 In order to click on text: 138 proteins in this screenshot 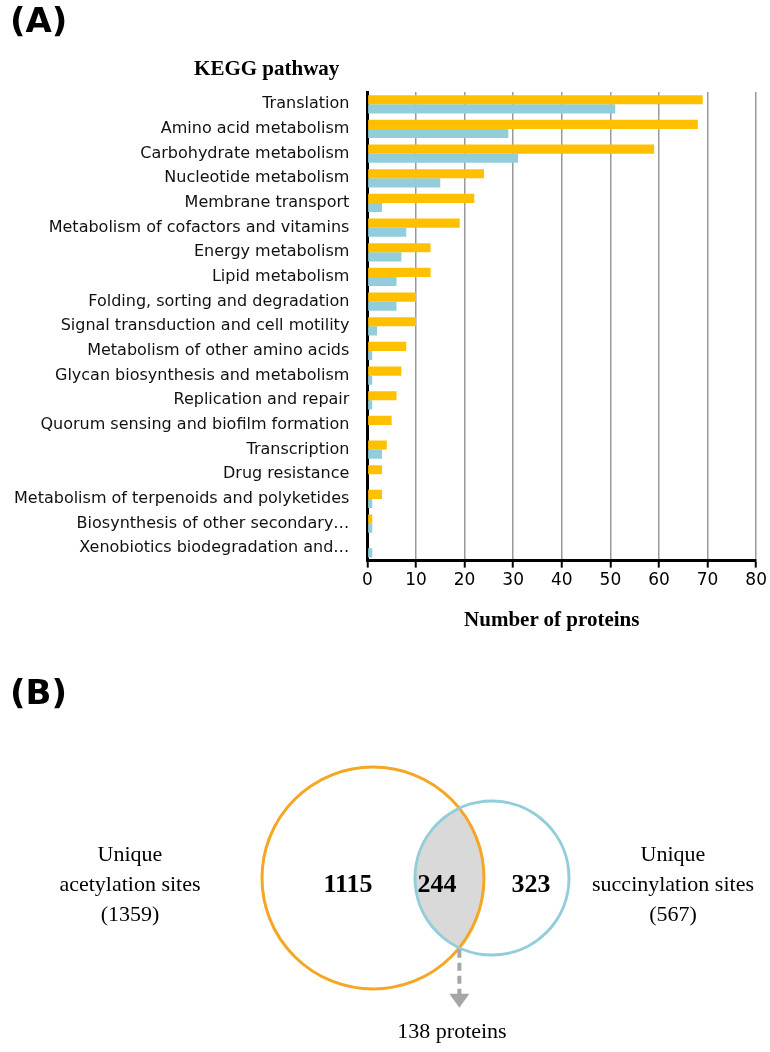, I will do `click(452, 1031)`.